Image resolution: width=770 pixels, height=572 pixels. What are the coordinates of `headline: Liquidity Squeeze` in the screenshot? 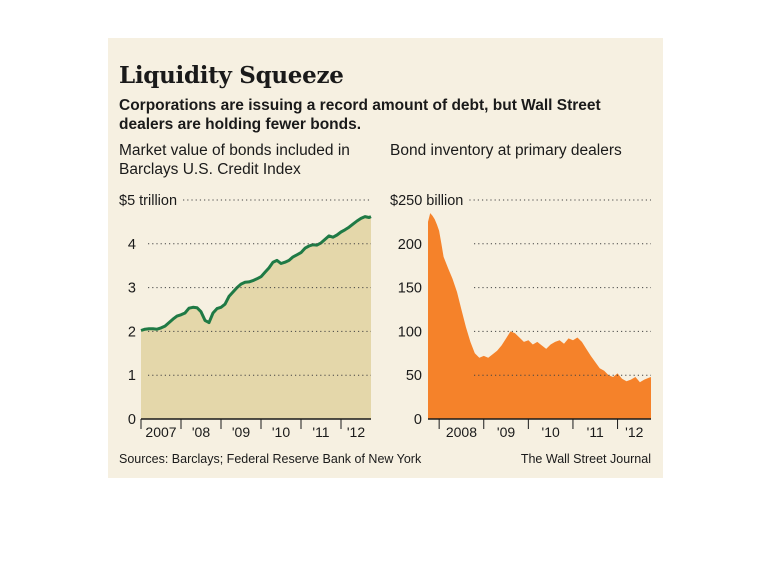 It's located at (231, 75).